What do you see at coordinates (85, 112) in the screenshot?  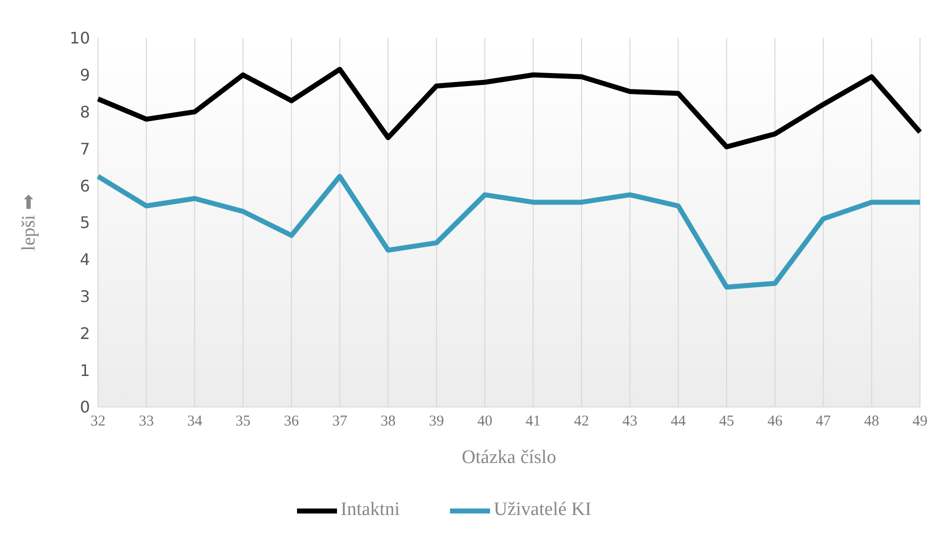 I see `y-tick-label: 8` at bounding box center [85, 112].